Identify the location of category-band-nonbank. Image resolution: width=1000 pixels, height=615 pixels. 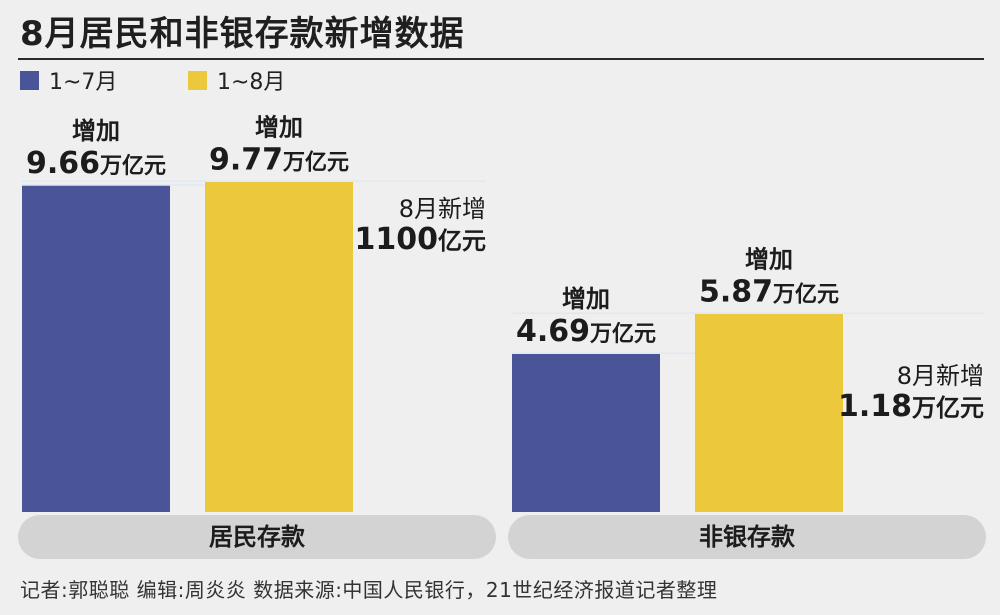
(747, 537).